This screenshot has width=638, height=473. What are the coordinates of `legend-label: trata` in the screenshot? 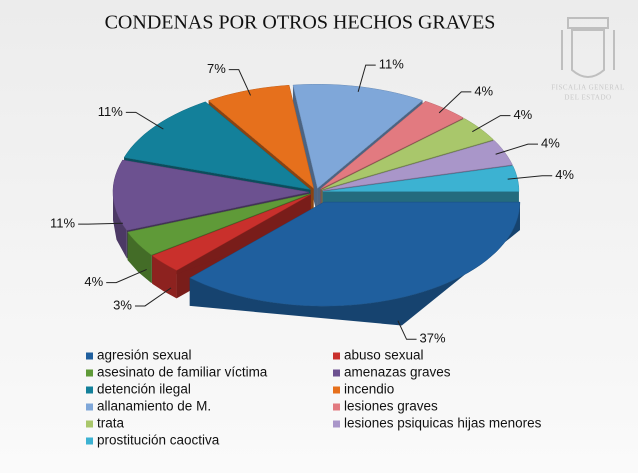 It's located at (111, 423).